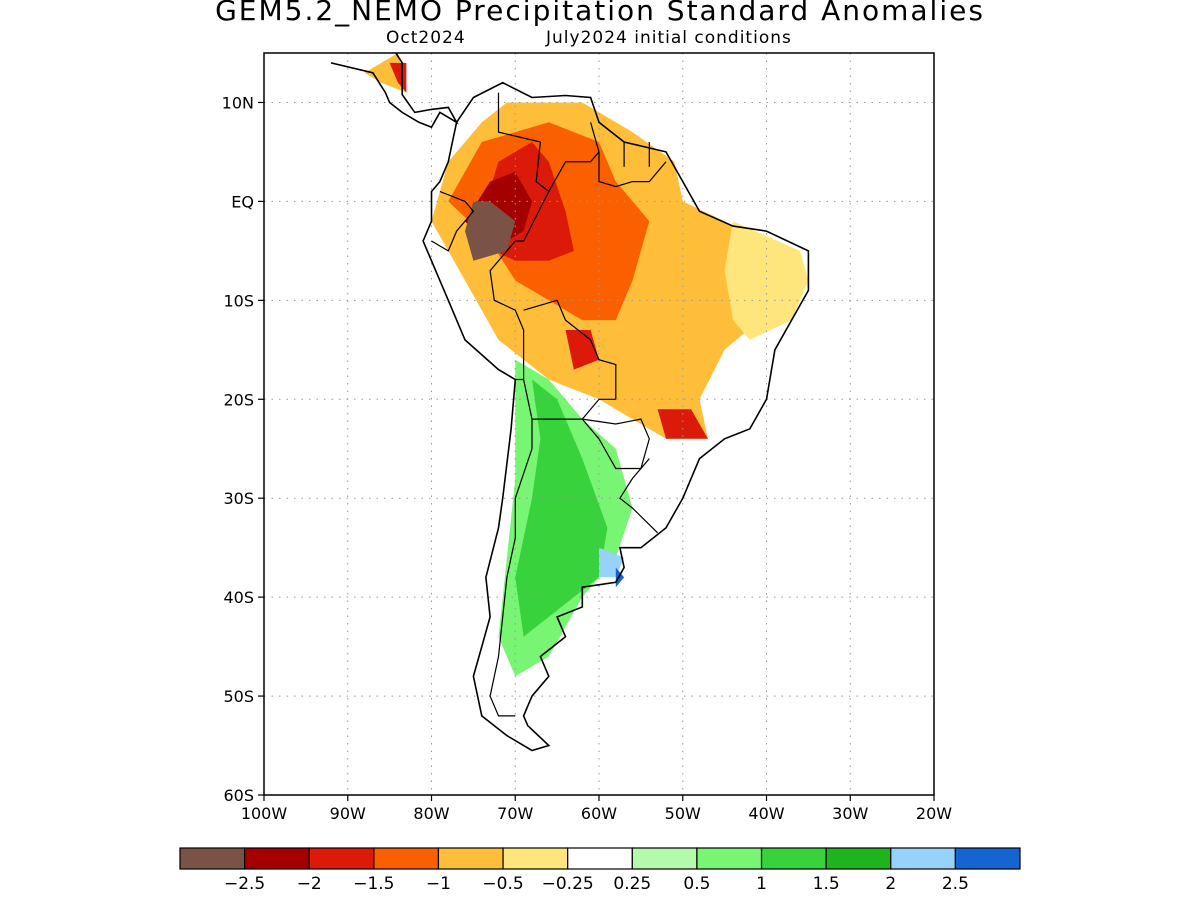  I want to click on lon-tick-label: 90W, so click(348, 813).